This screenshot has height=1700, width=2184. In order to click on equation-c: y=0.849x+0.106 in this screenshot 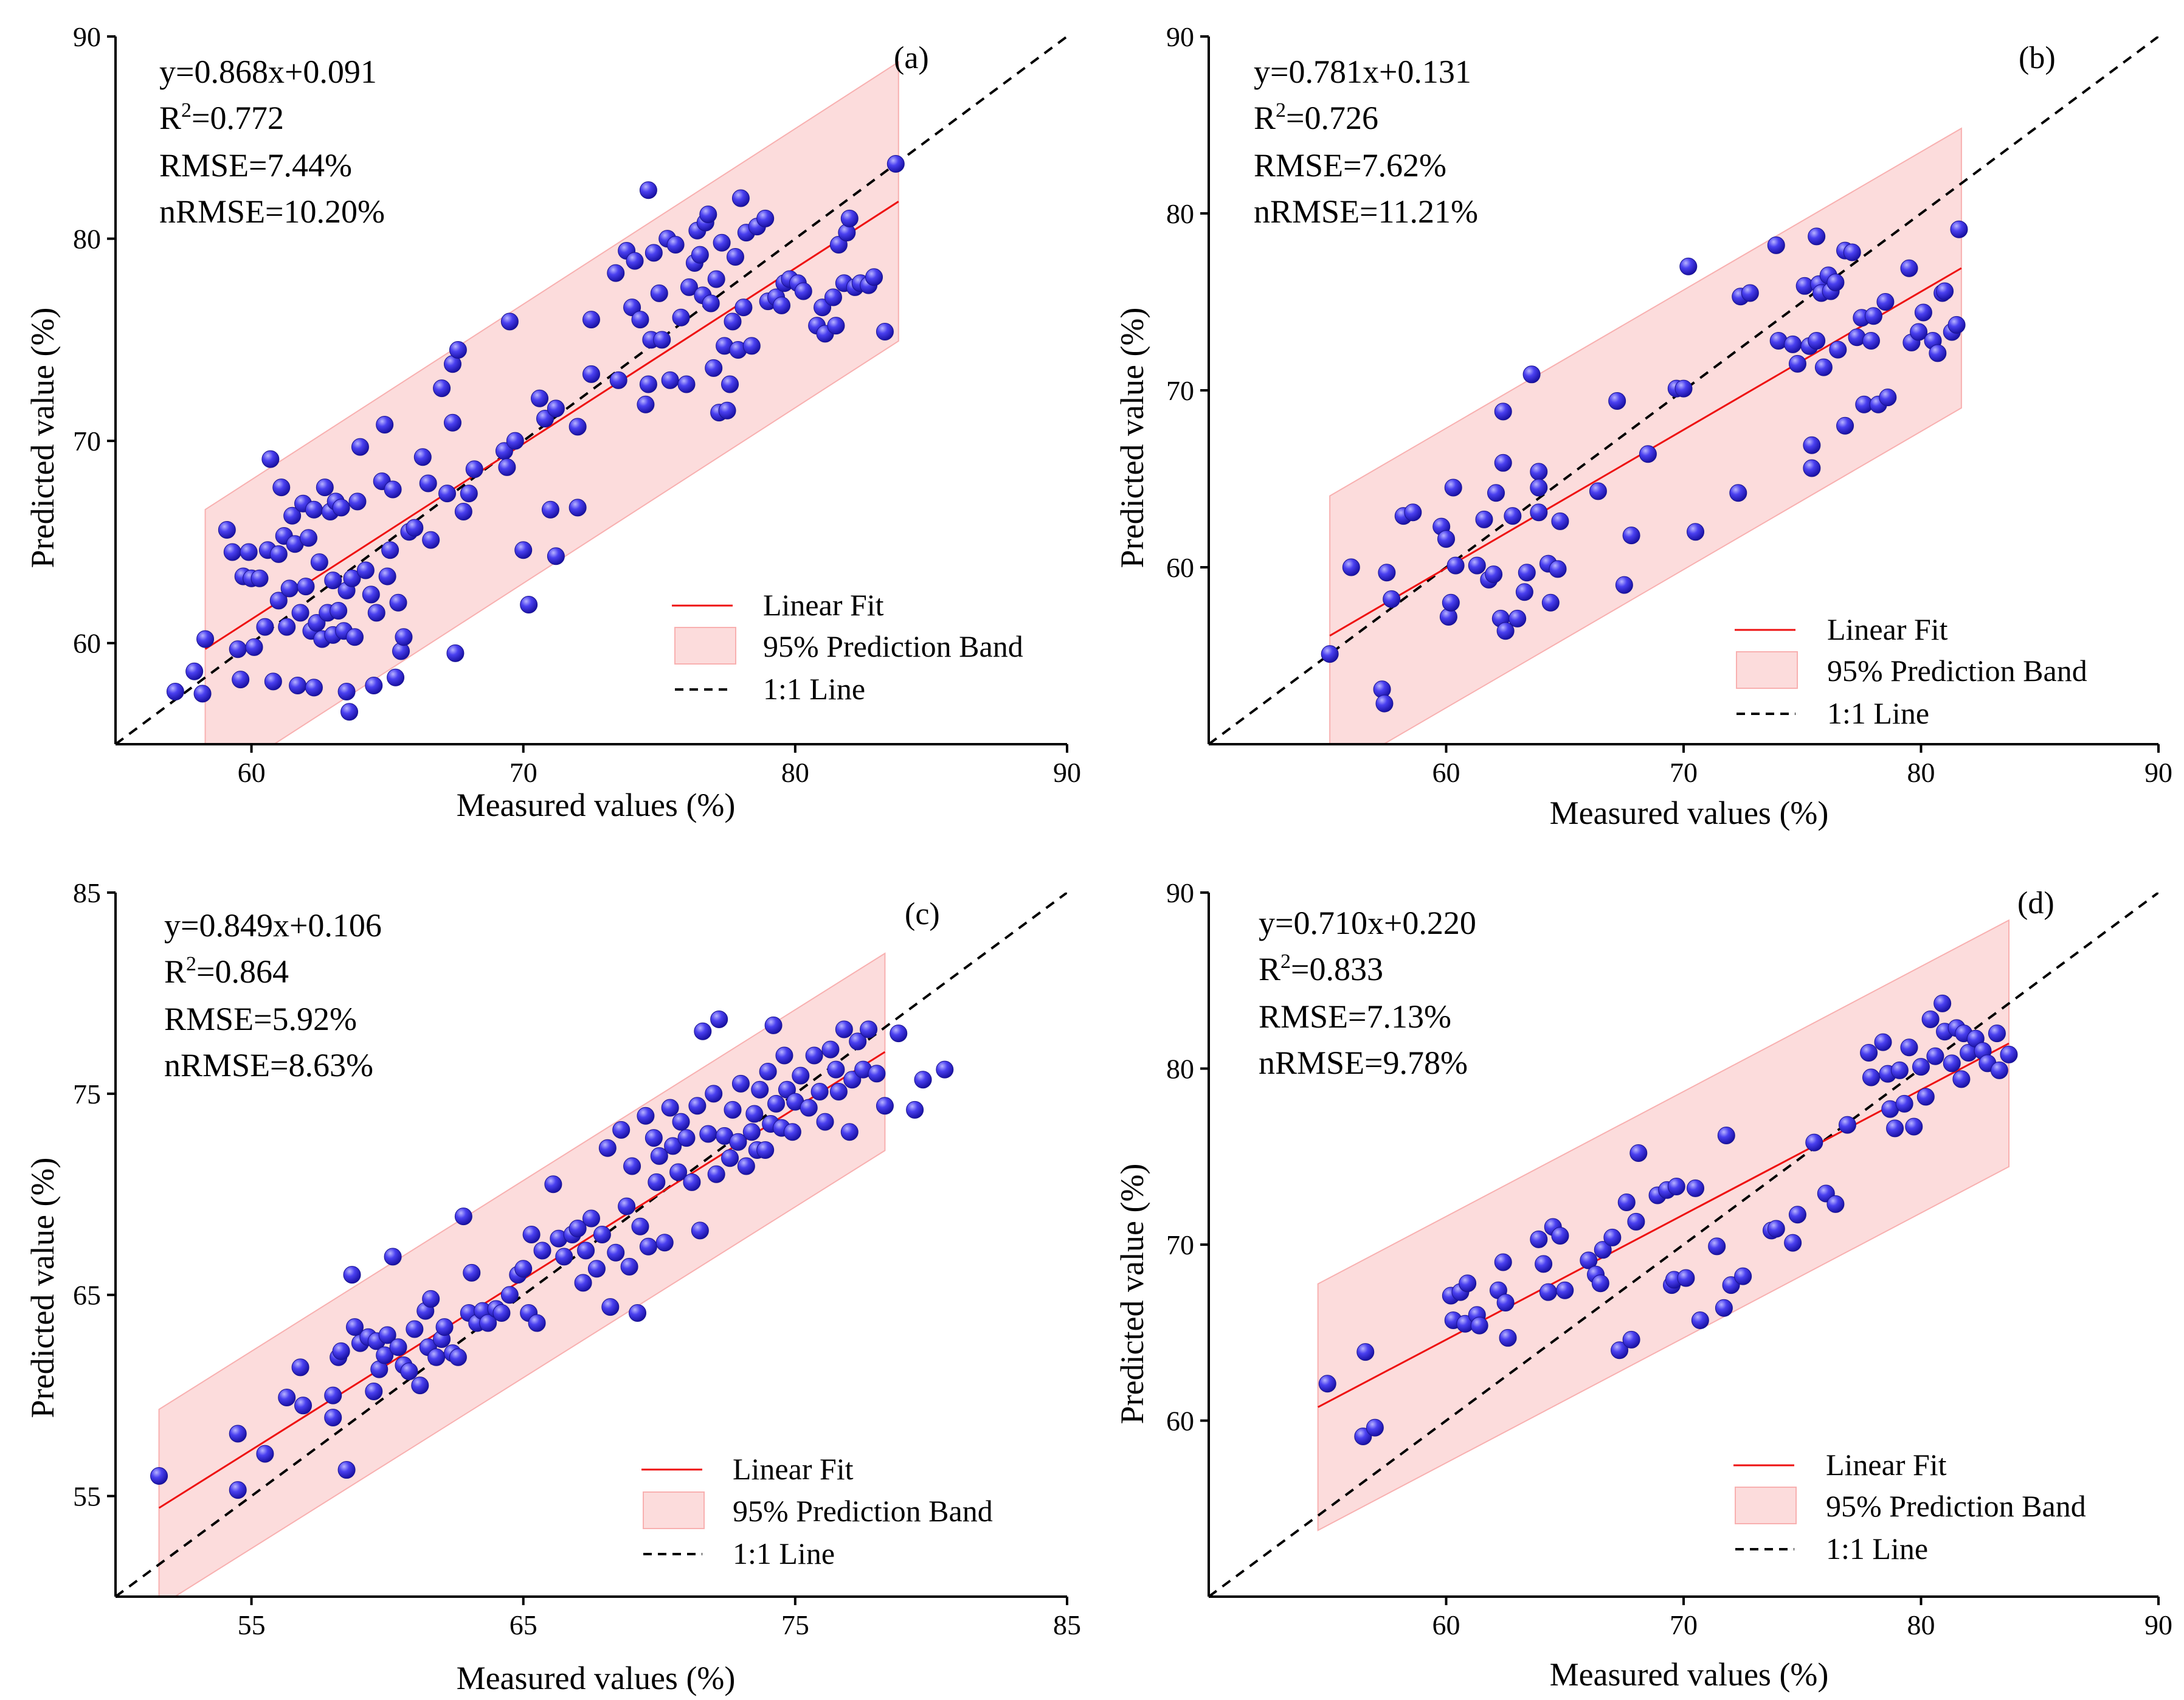, I will do `click(273, 926)`.